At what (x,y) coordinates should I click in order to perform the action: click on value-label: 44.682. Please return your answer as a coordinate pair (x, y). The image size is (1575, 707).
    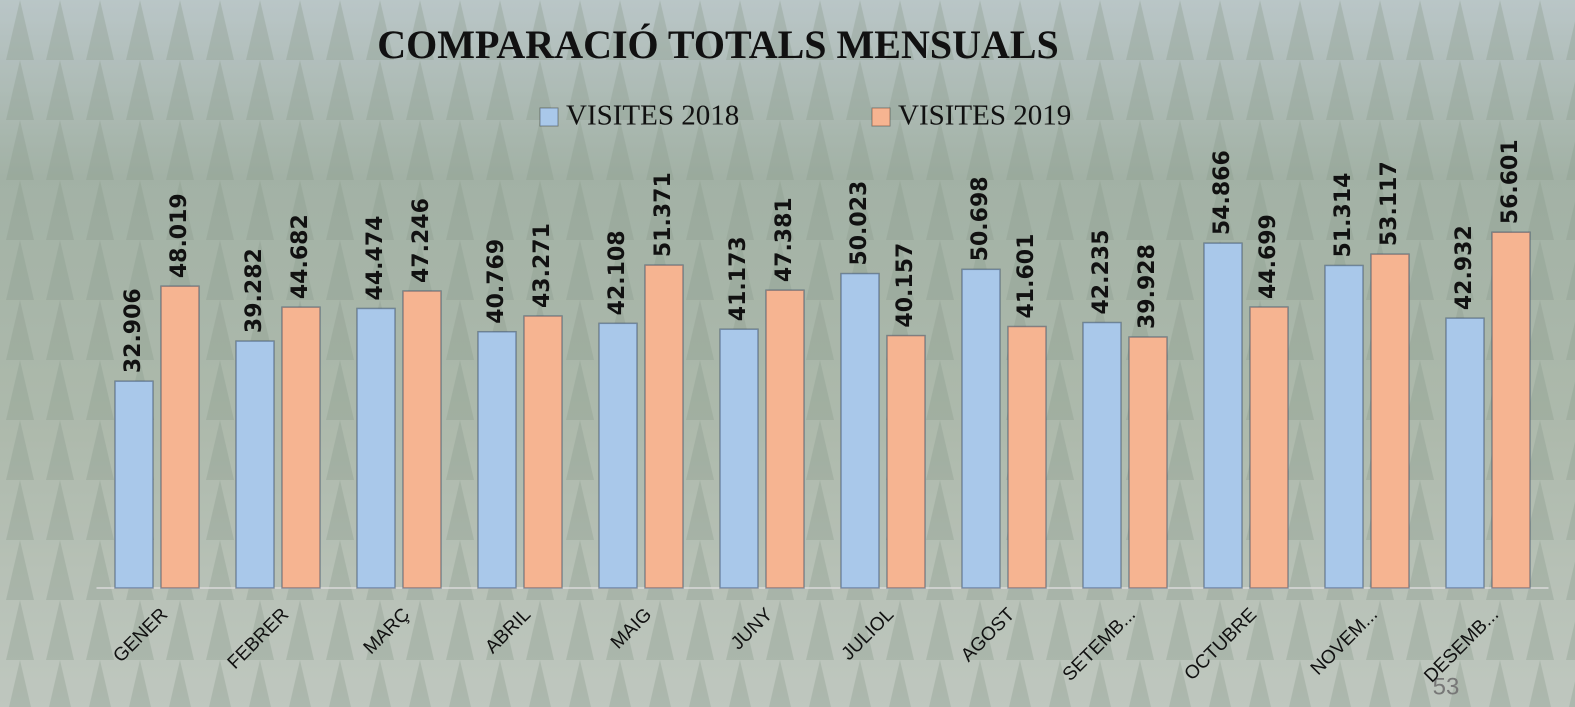
    Looking at the image, I should click on (300, 256).